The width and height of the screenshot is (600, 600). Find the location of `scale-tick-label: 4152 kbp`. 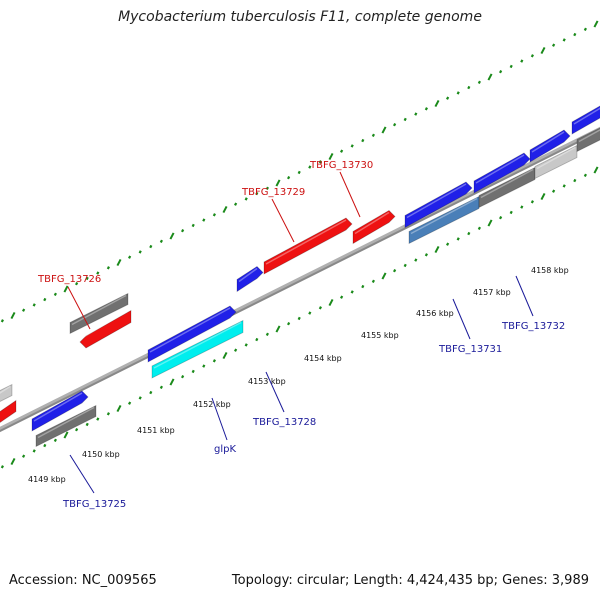

scale-tick-label: 4152 kbp is located at coordinates (212, 404).